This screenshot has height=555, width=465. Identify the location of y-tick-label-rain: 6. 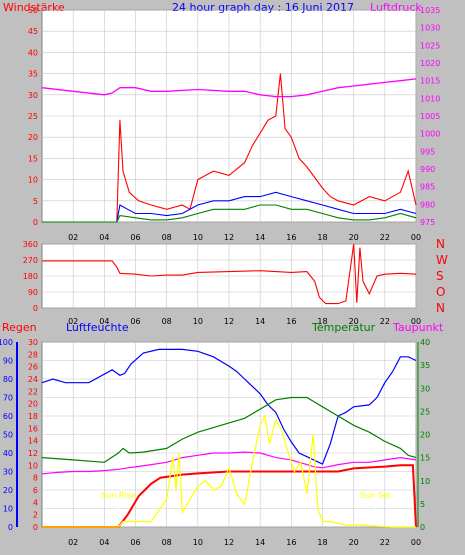
(35, 490).